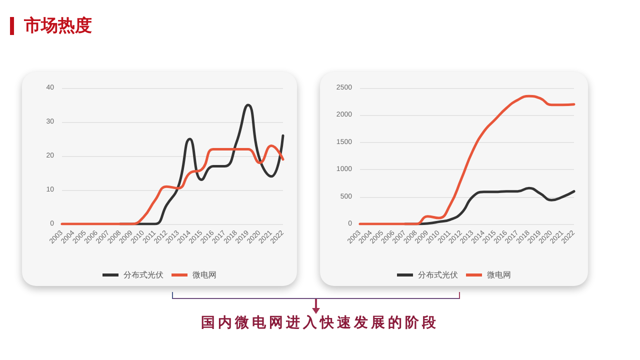 This screenshot has width=640, height=360. Describe the element at coordinates (320, 323) in the screenshot. I see `text: 国内微电网进入快速发展的阶段` at that location.